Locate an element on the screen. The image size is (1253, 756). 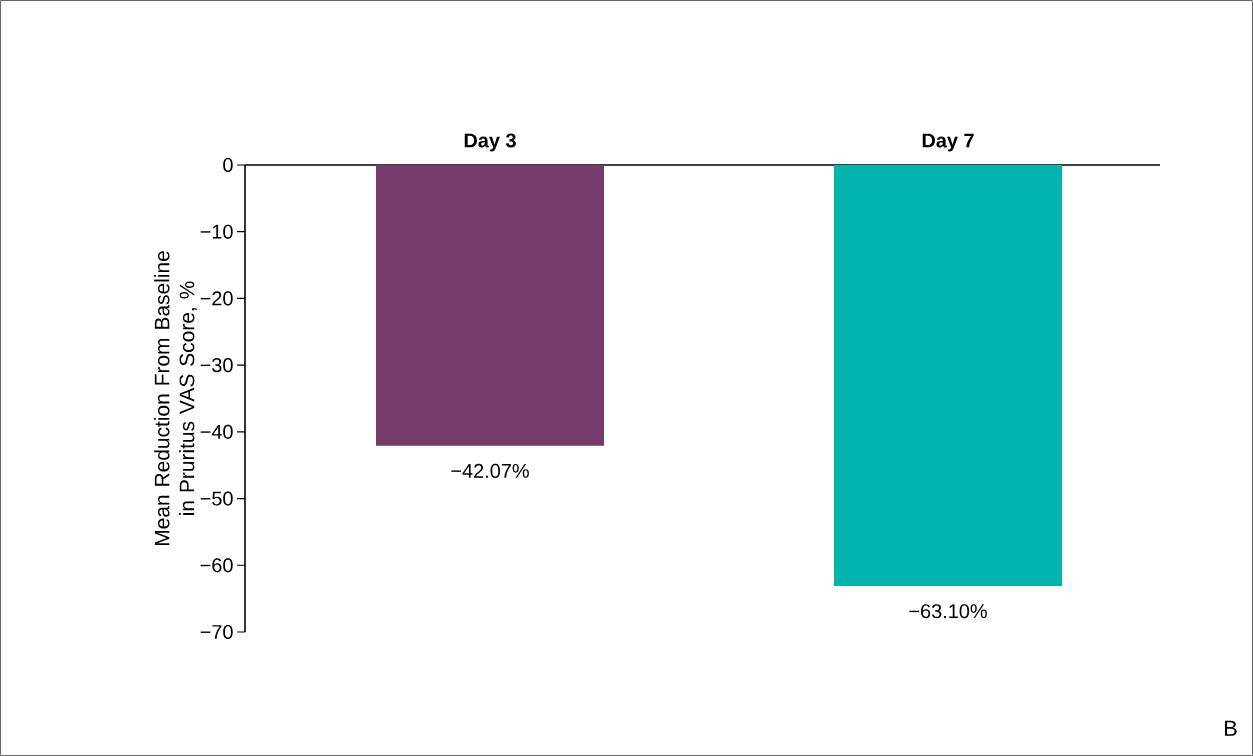
y-tick-label: 0 is located at coordinates (228, 165).